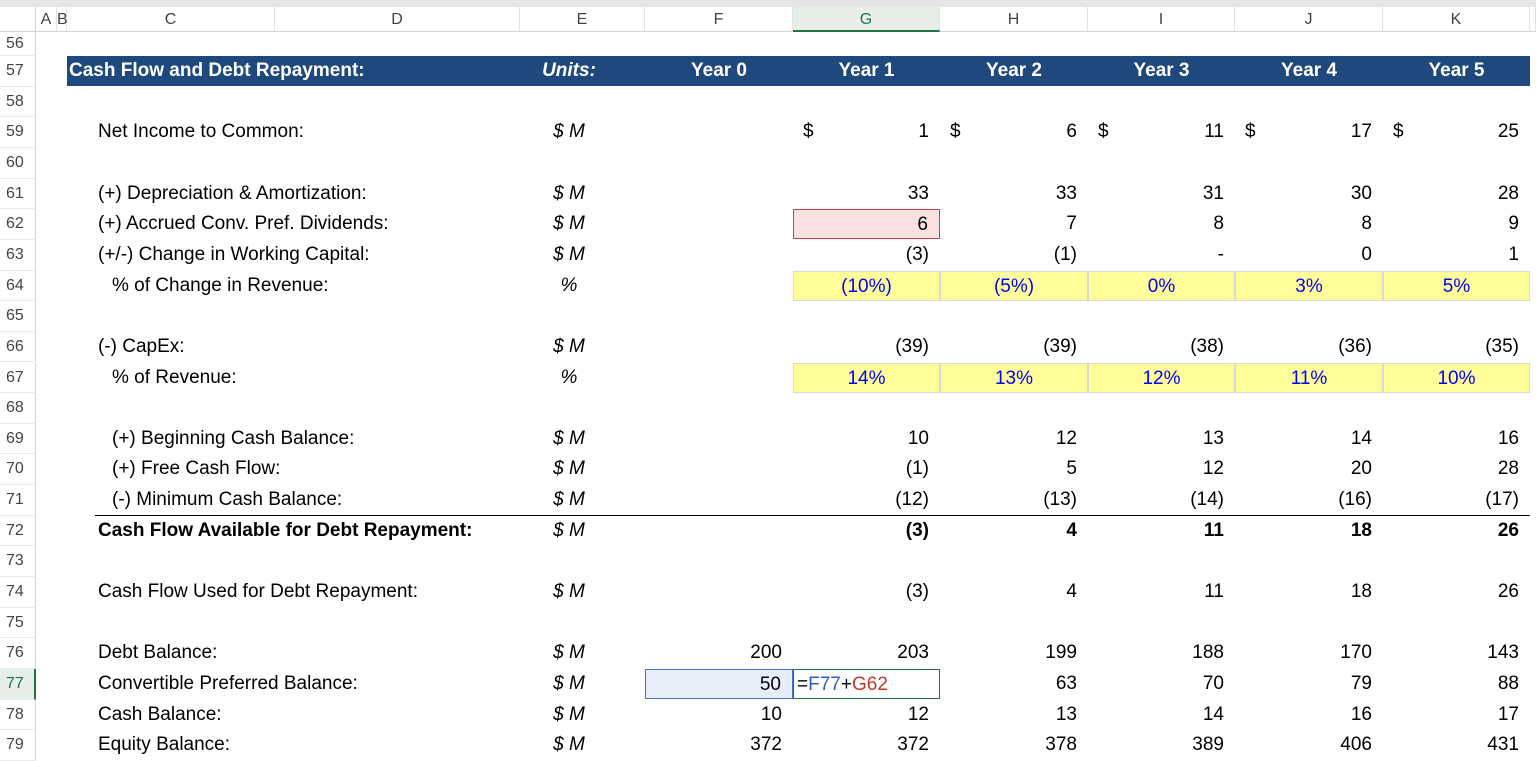 This screenshot has width=1536, height=761. Describe the element at coordinates (1456, 19) in the screenshot. I see `column-header-K: K` at that location.